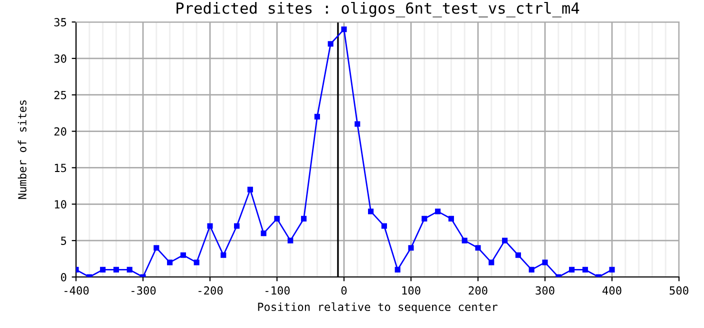 The height and width of the screenshot is (328, 704). I want to click on x-tick-label: 200, so click(478, 290).